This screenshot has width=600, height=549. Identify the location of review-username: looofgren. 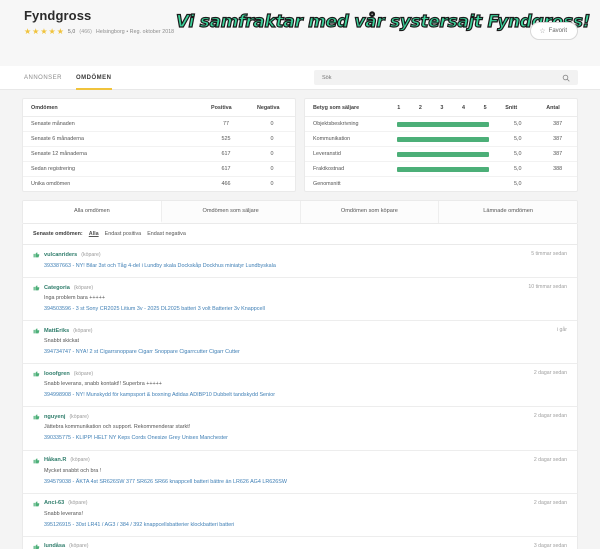
(57, 373).